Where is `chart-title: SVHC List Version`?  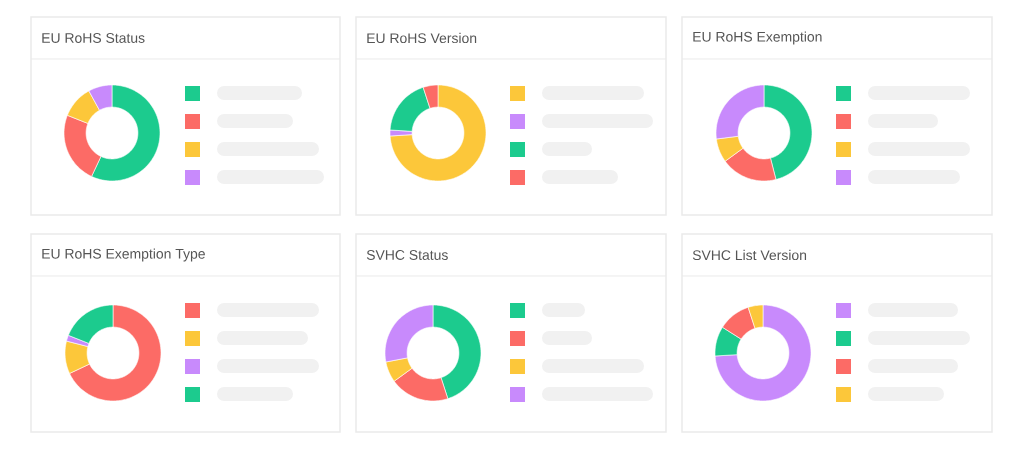 chart-title: SVHC List Version is located at coordinates (749, 255).